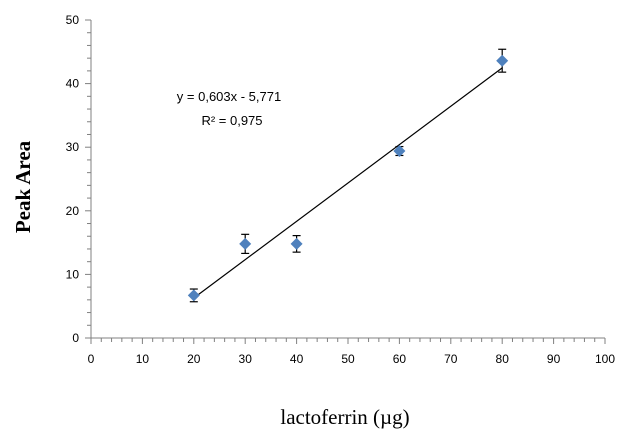 The image size is (628, 444). Describe the element at coordinates (73, 84) in the screenshot. I see `y-tick-label: 40` at that location.